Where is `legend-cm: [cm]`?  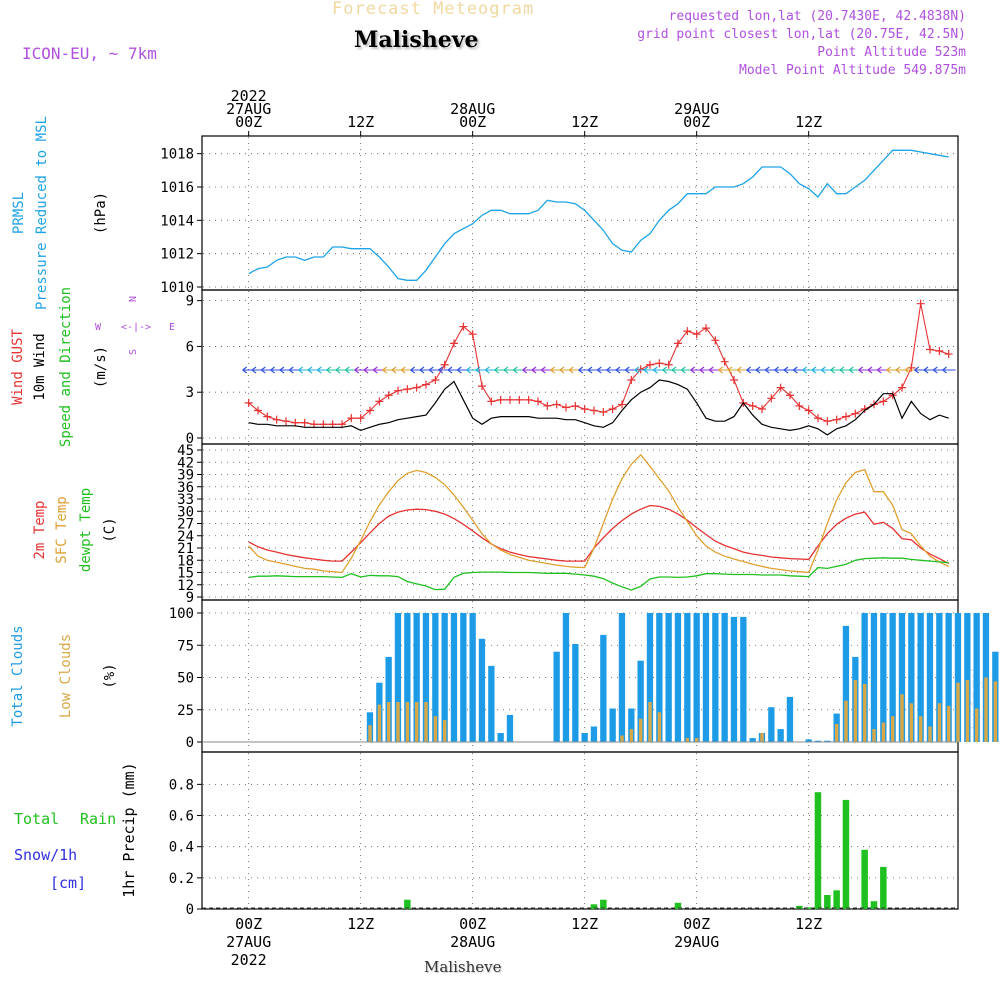 legend-cm: [cm] is located at coordinates (68, 883).